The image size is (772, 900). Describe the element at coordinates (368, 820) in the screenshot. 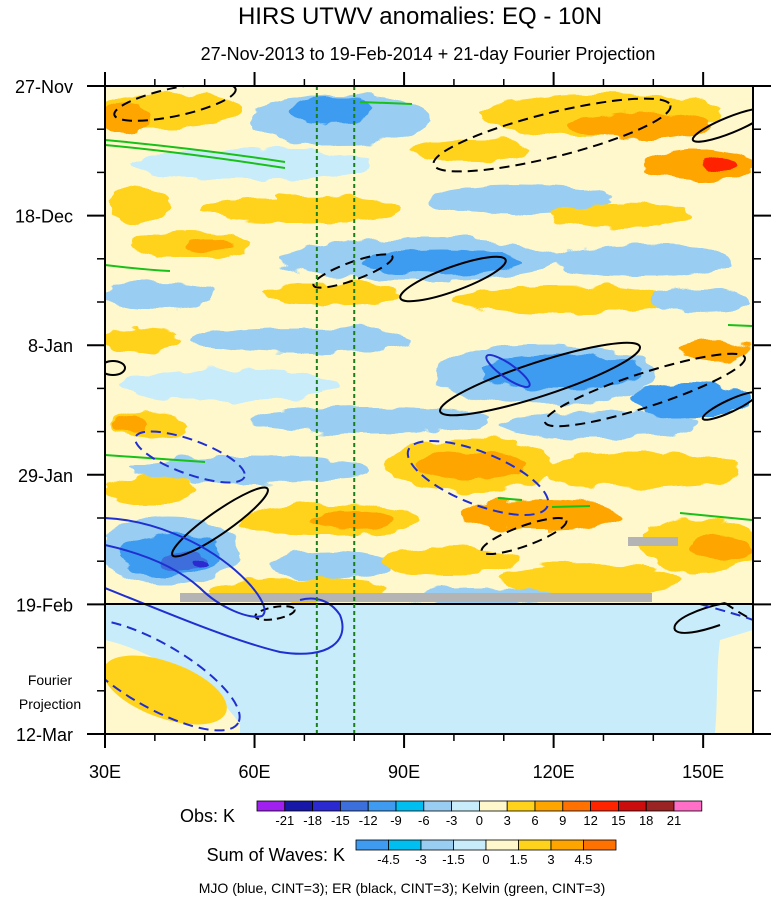

I see `obs-legend-level-label: -12` at that location.